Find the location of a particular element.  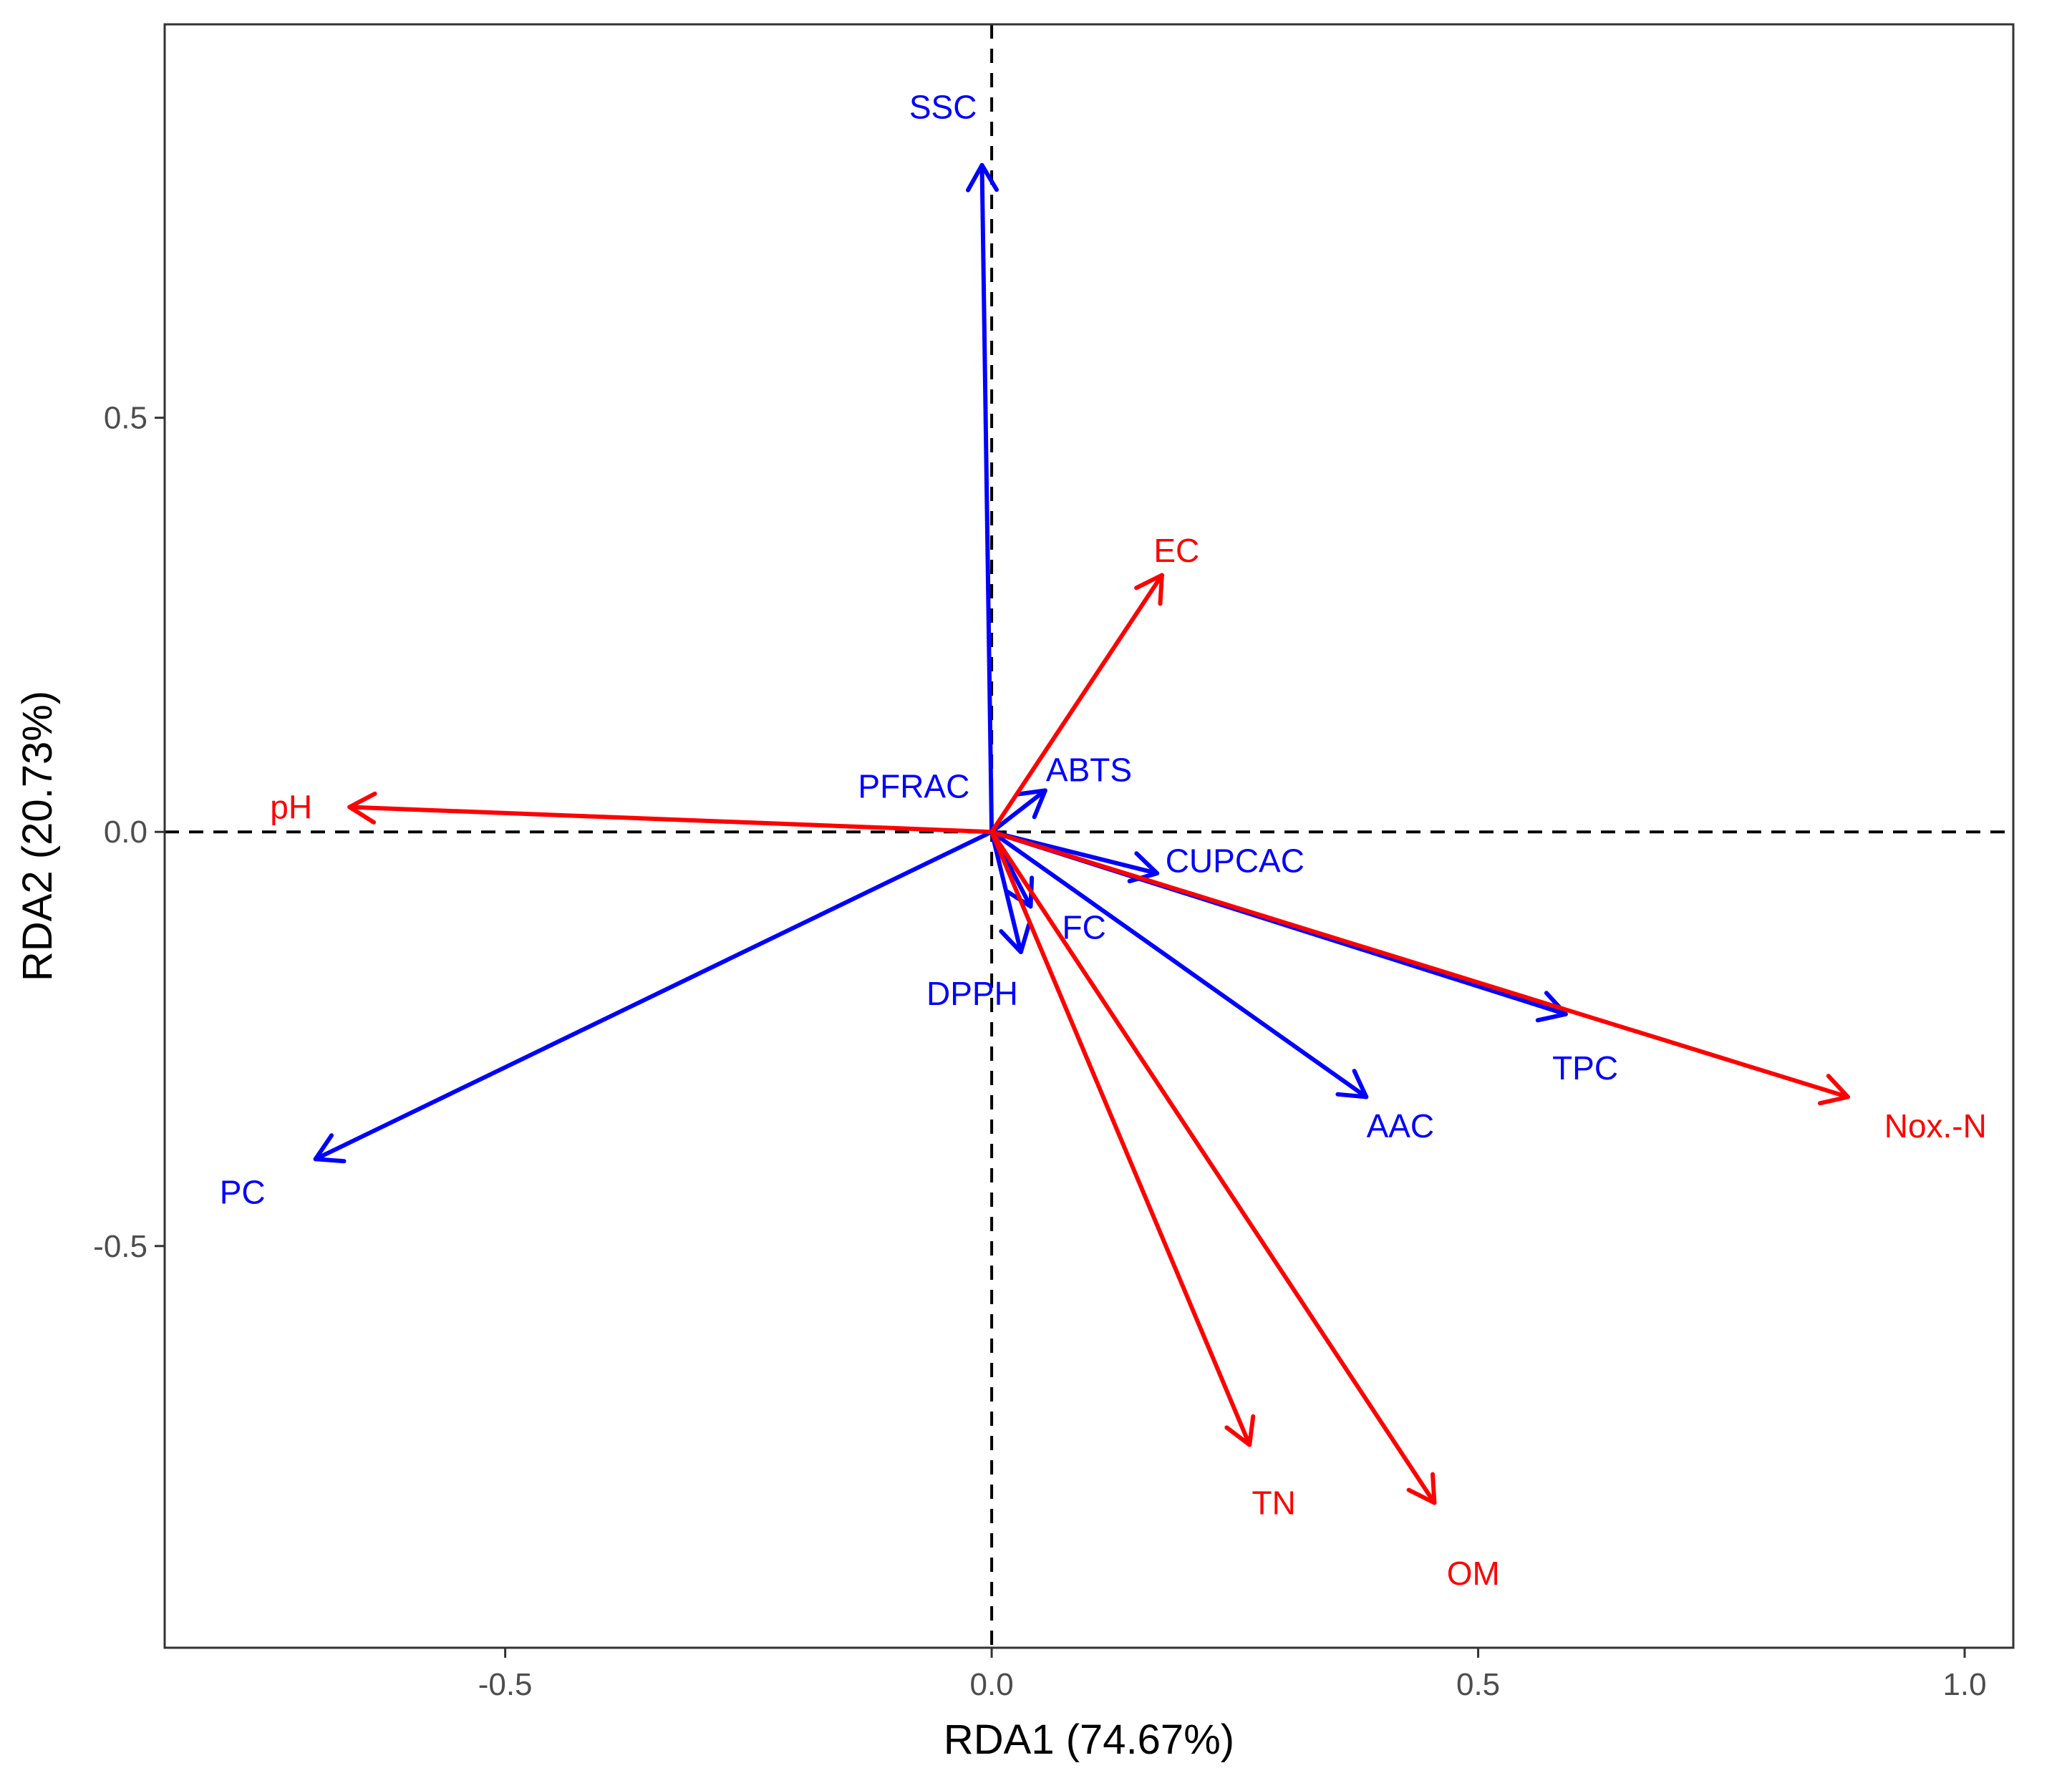

arrow-om is located at coordinates (1213, 1167).